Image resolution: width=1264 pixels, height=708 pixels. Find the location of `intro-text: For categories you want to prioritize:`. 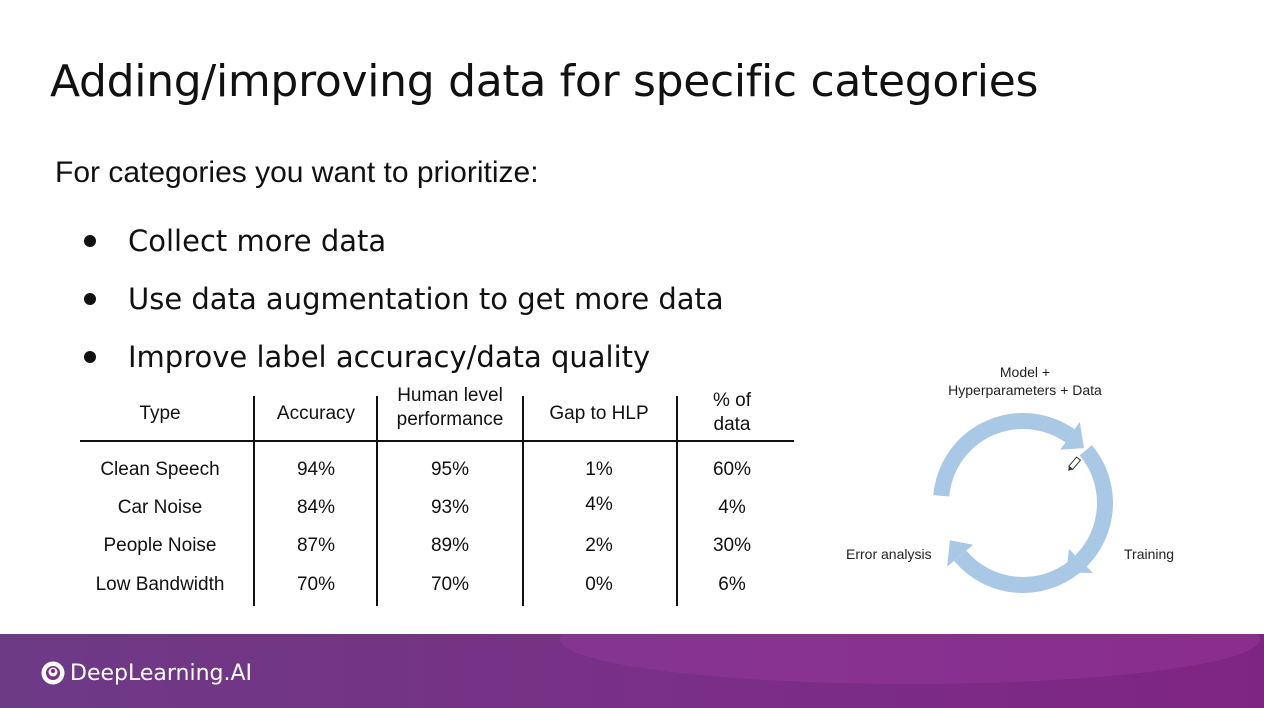

intro-text: For categories you want to prioritize: is located at coordinates (297, 172).